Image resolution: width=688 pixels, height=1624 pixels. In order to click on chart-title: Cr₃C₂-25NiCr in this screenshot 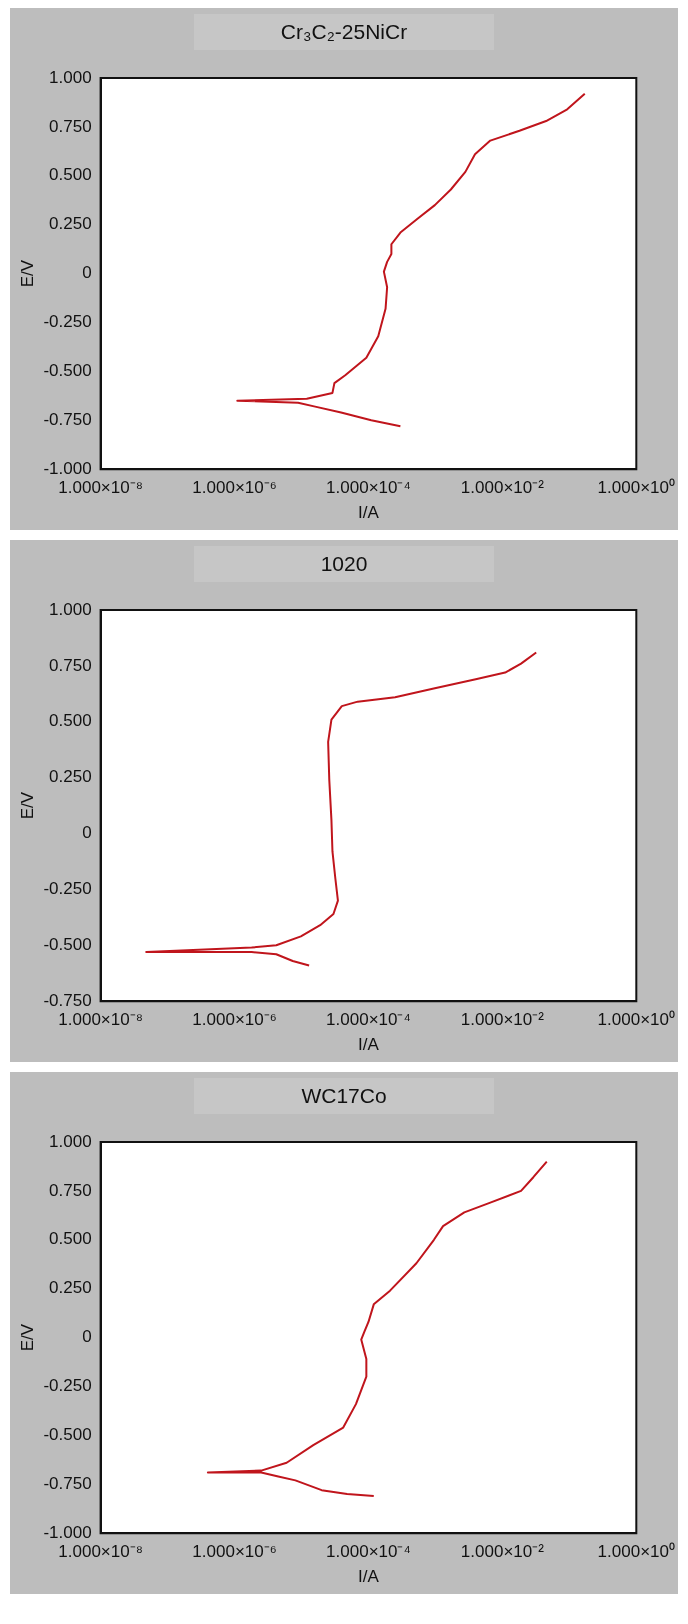, I will do `click(344, 32)`.